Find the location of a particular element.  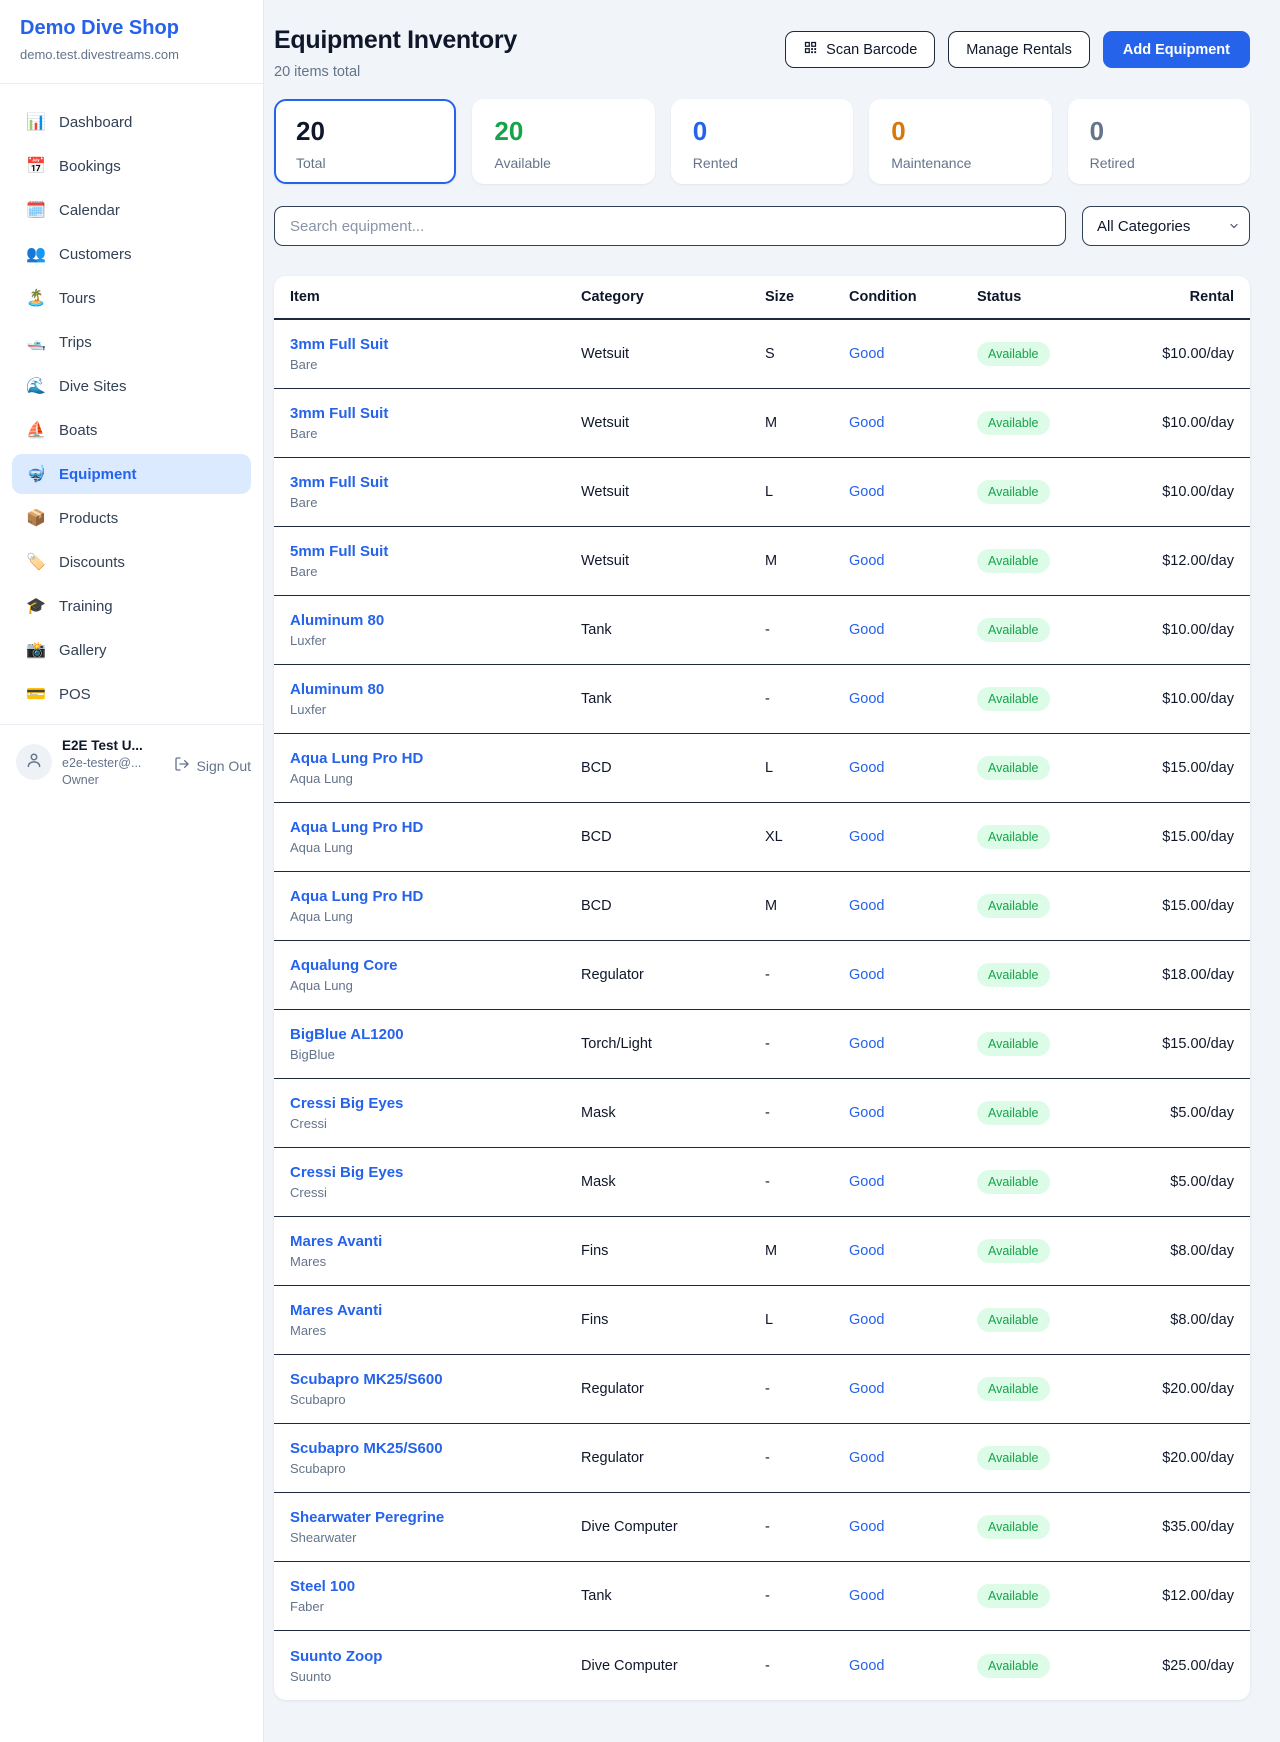

add-equipment-button: Add Equipment is located at coordinates (1176, 49).